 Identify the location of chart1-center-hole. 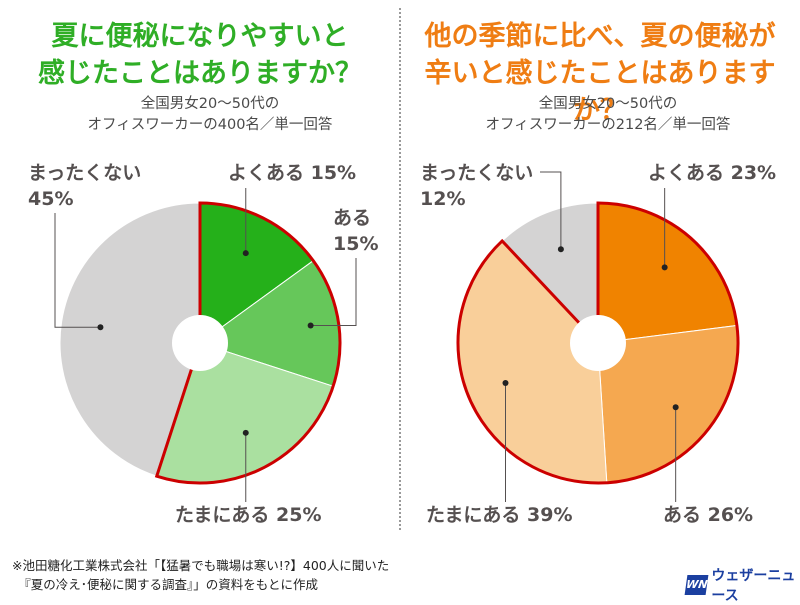
(598, 343).